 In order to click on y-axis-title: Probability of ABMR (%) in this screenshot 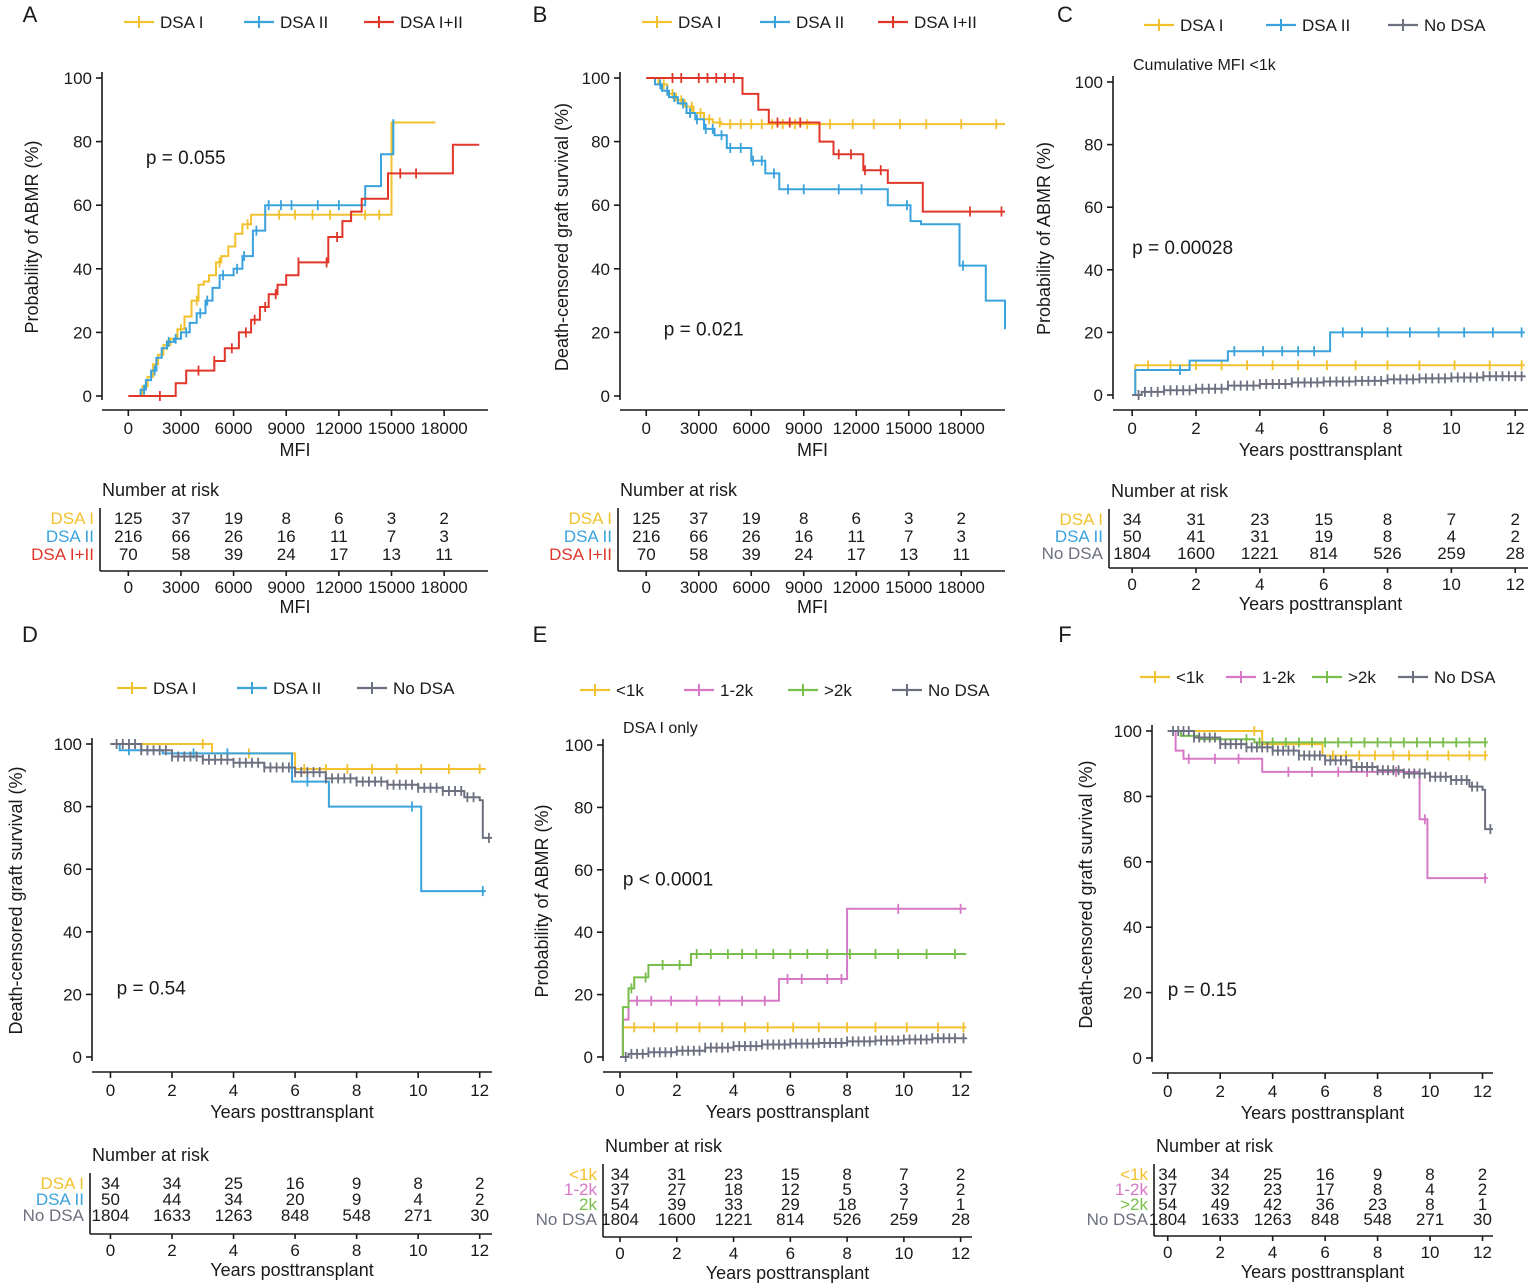, I will do `click(32, 236)`.